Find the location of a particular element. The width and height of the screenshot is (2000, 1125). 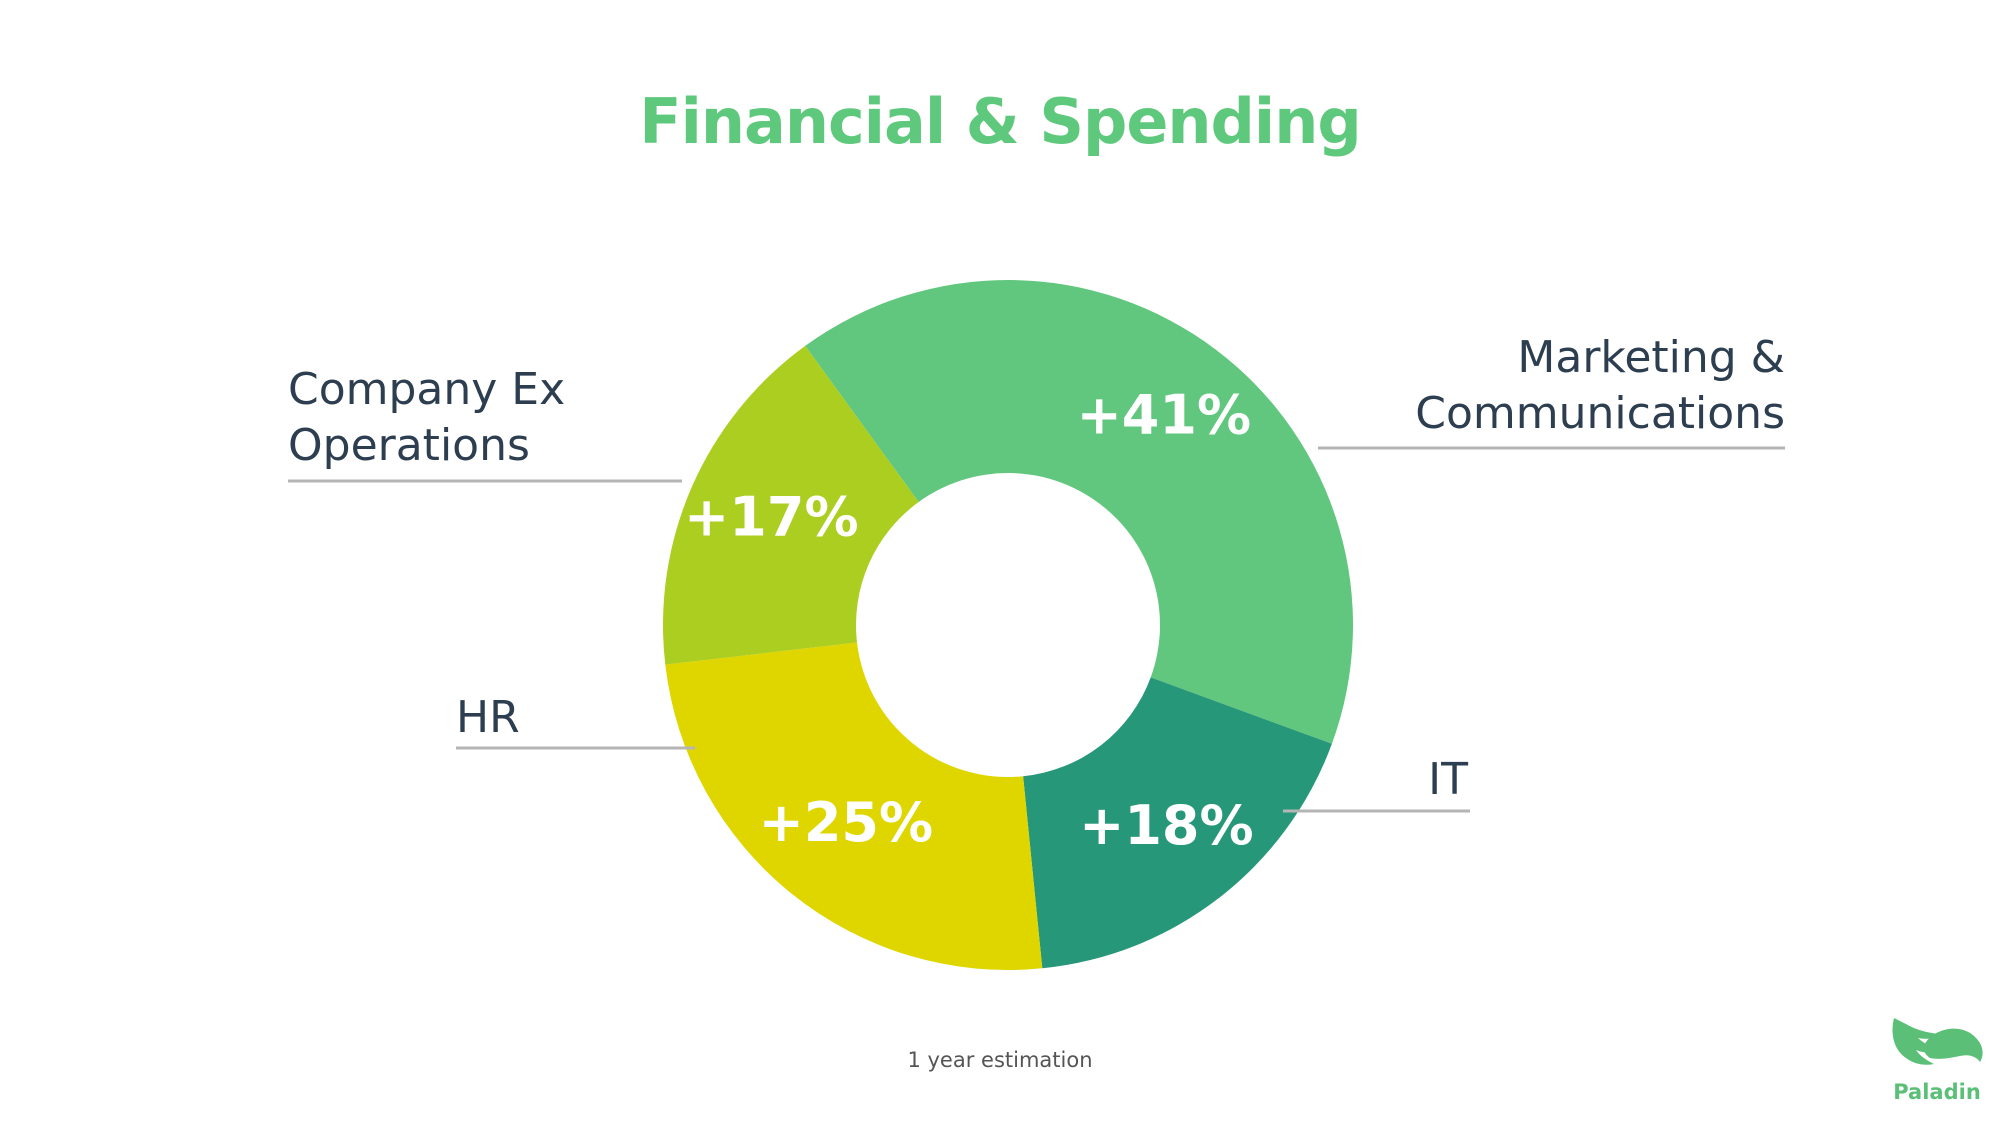

category-label-line: Communications is located at coordinates (1600, 413).